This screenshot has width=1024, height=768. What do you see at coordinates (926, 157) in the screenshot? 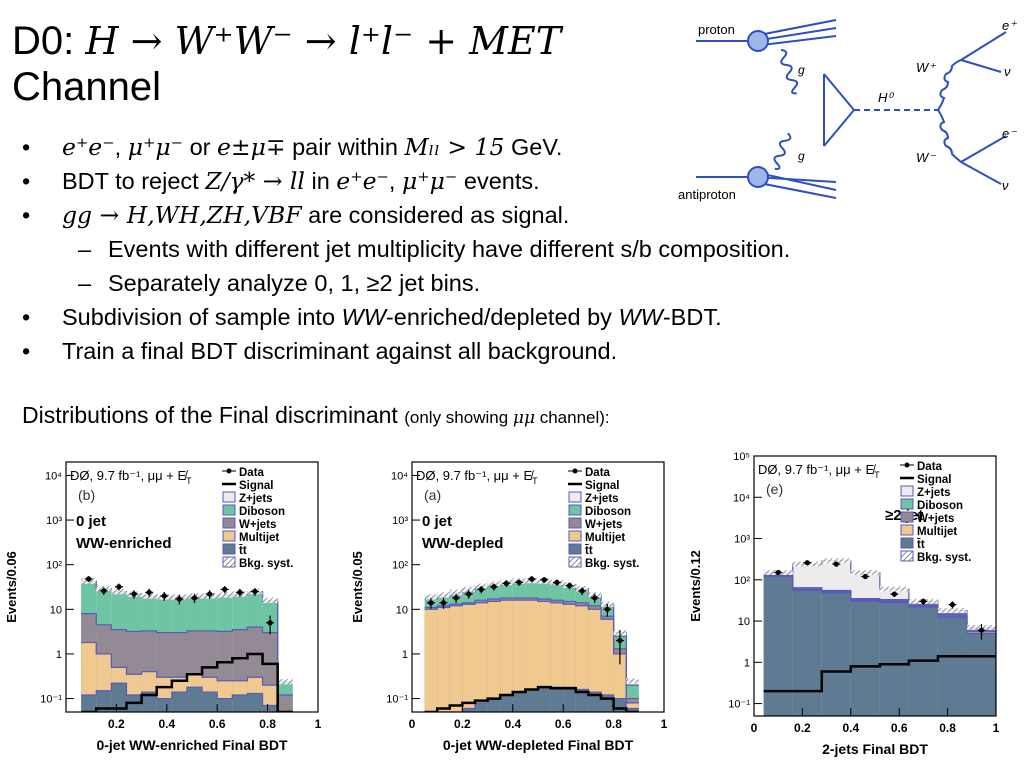
I see `label-wminus: W⁻` at bounding box center [926, 157].